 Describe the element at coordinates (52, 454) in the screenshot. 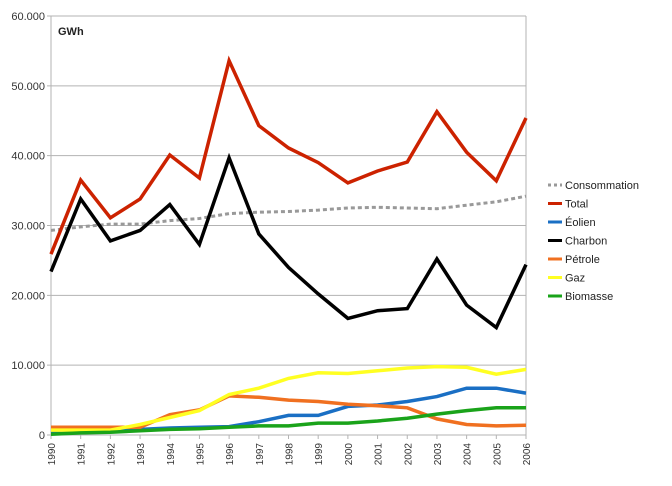

I see `x-tick-label: 1990` at that location.